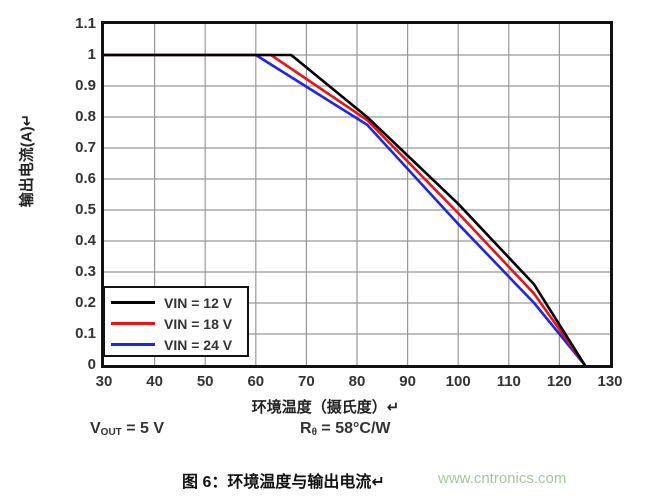 The width and height of the screenshot is (651, 496). Describe the element at coordinates (357, 381) in the screenshot. I see `x-tick-label: 80` at that location.